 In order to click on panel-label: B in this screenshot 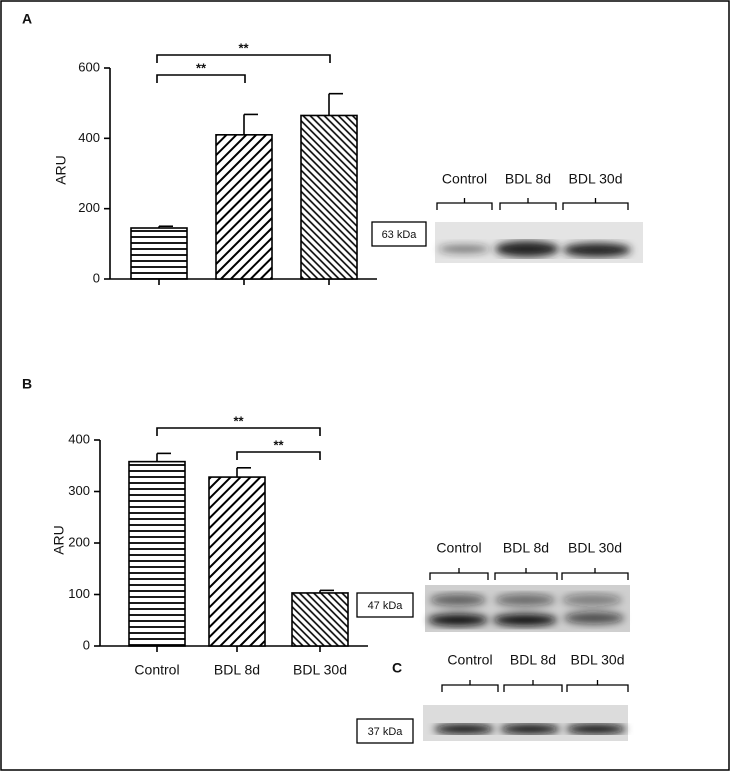, I will do `click(27, 384)`.